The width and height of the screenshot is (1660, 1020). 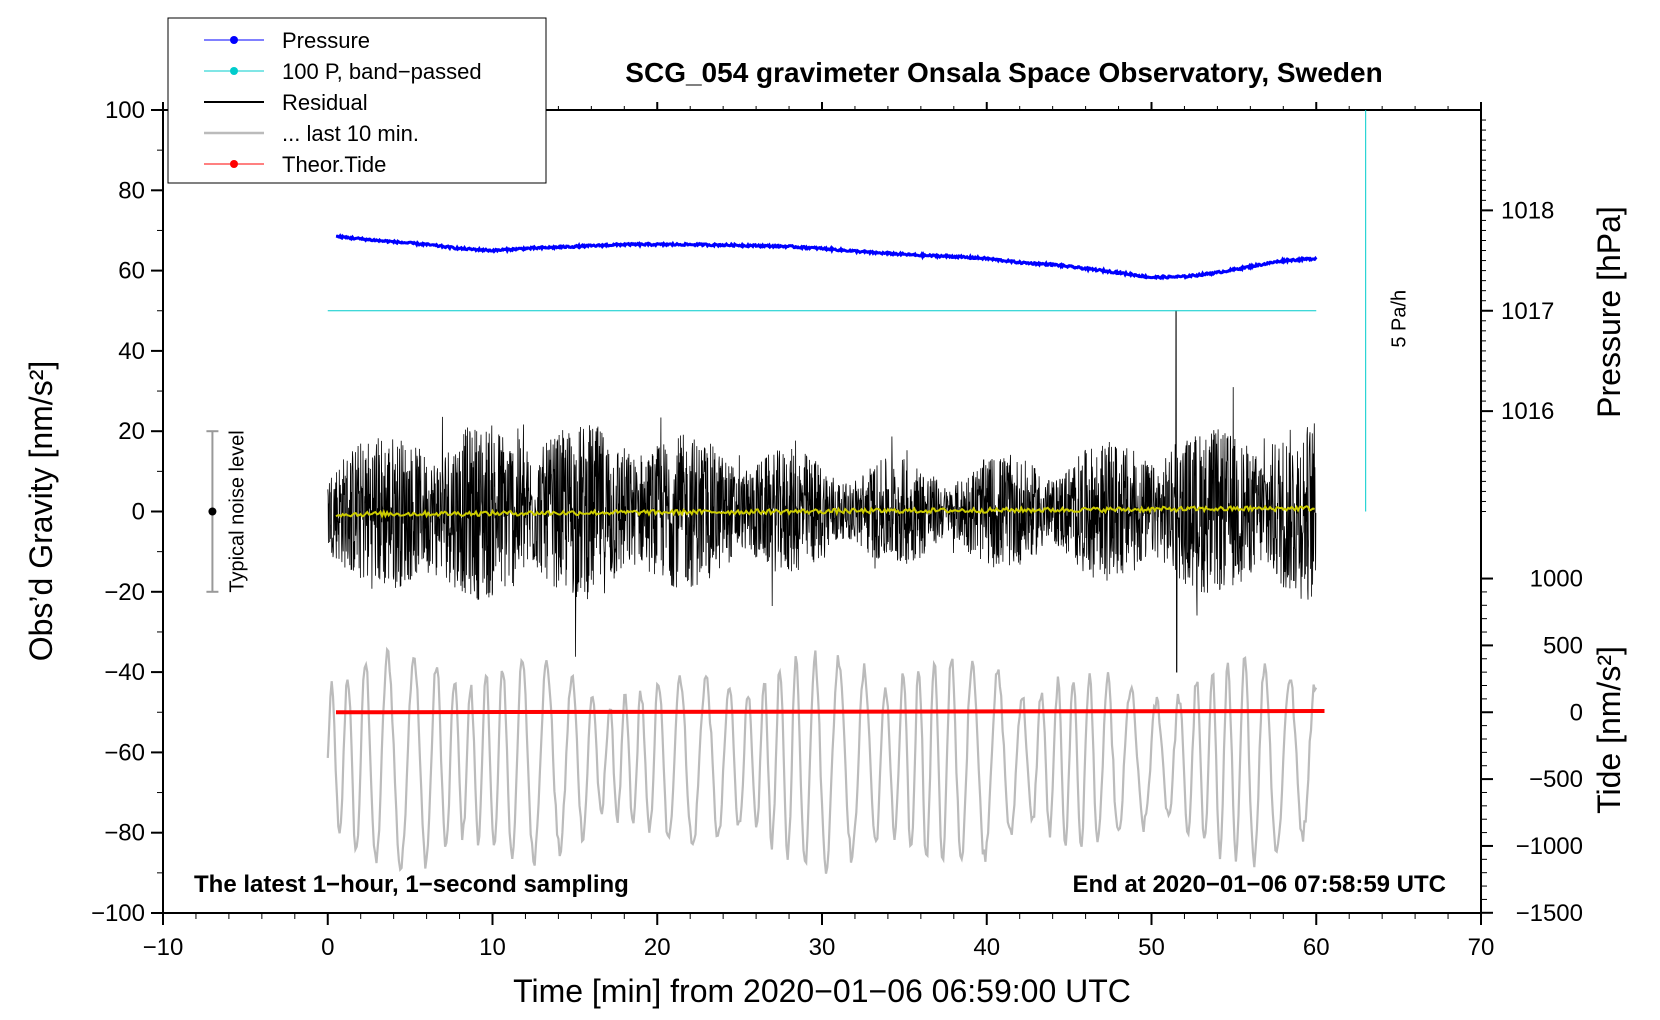 What do you see at coordinates (118, 913) in the screenshot?
I see `y-tick-label: −100` at bounding box center [118, 913].